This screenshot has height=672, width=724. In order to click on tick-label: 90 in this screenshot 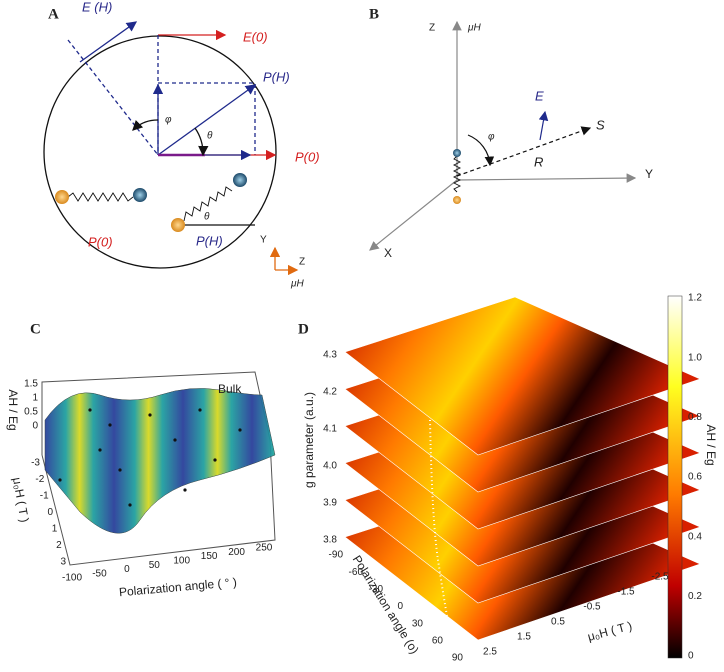, I will do `click(458, 658)`.